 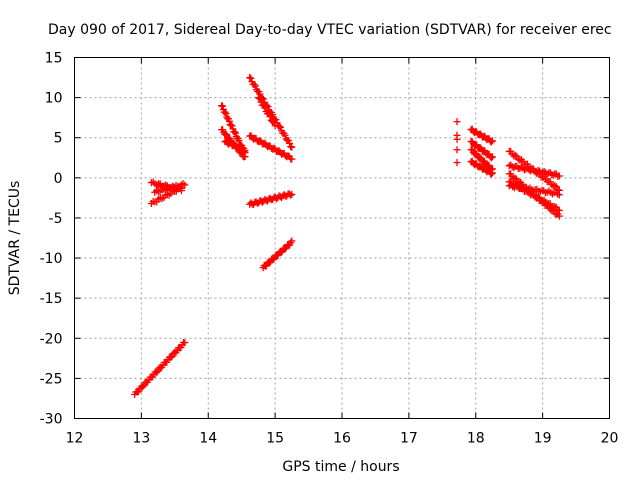 I want to click on x-tick-label: 14, so click(x=208, y=439).